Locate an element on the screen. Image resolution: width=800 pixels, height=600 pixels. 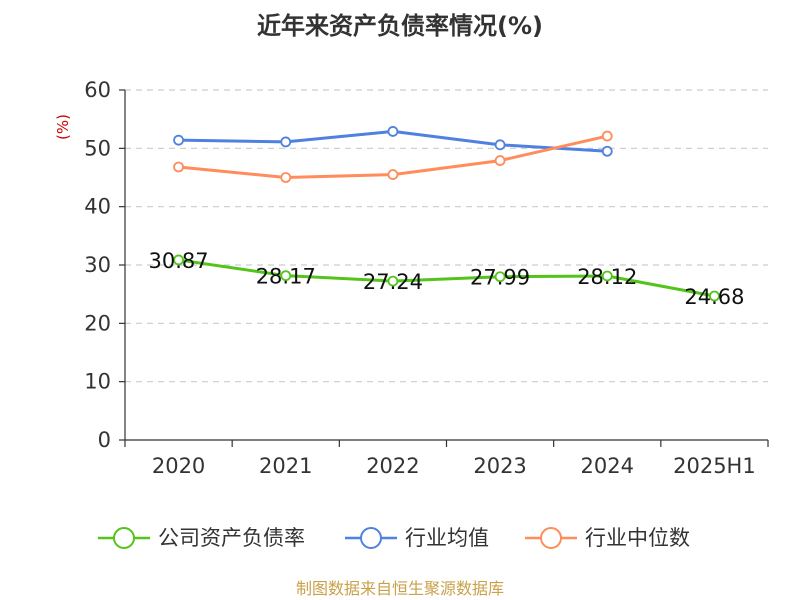
legend: 公司资产负债率 行业均值 行业中位数 is located at coordinates (394, 538).